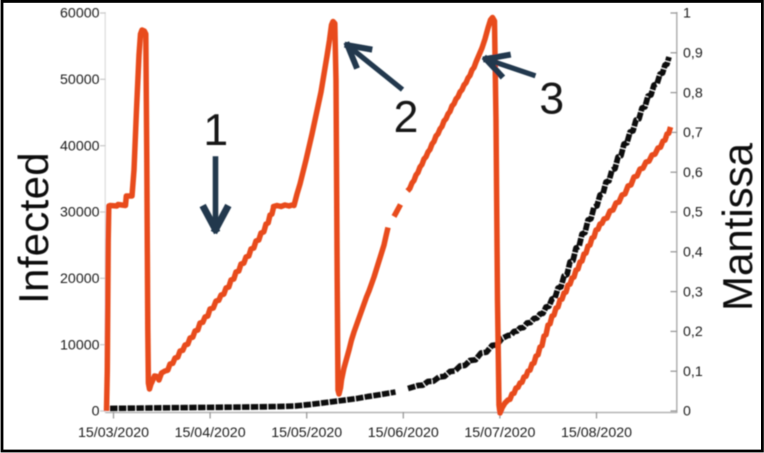 The width and height of the screenshot is (764, 453). What do you see at coordinates (80, 14) in the screenshot?
I see `svg-text: 60000` at bounding box center [80, 14].